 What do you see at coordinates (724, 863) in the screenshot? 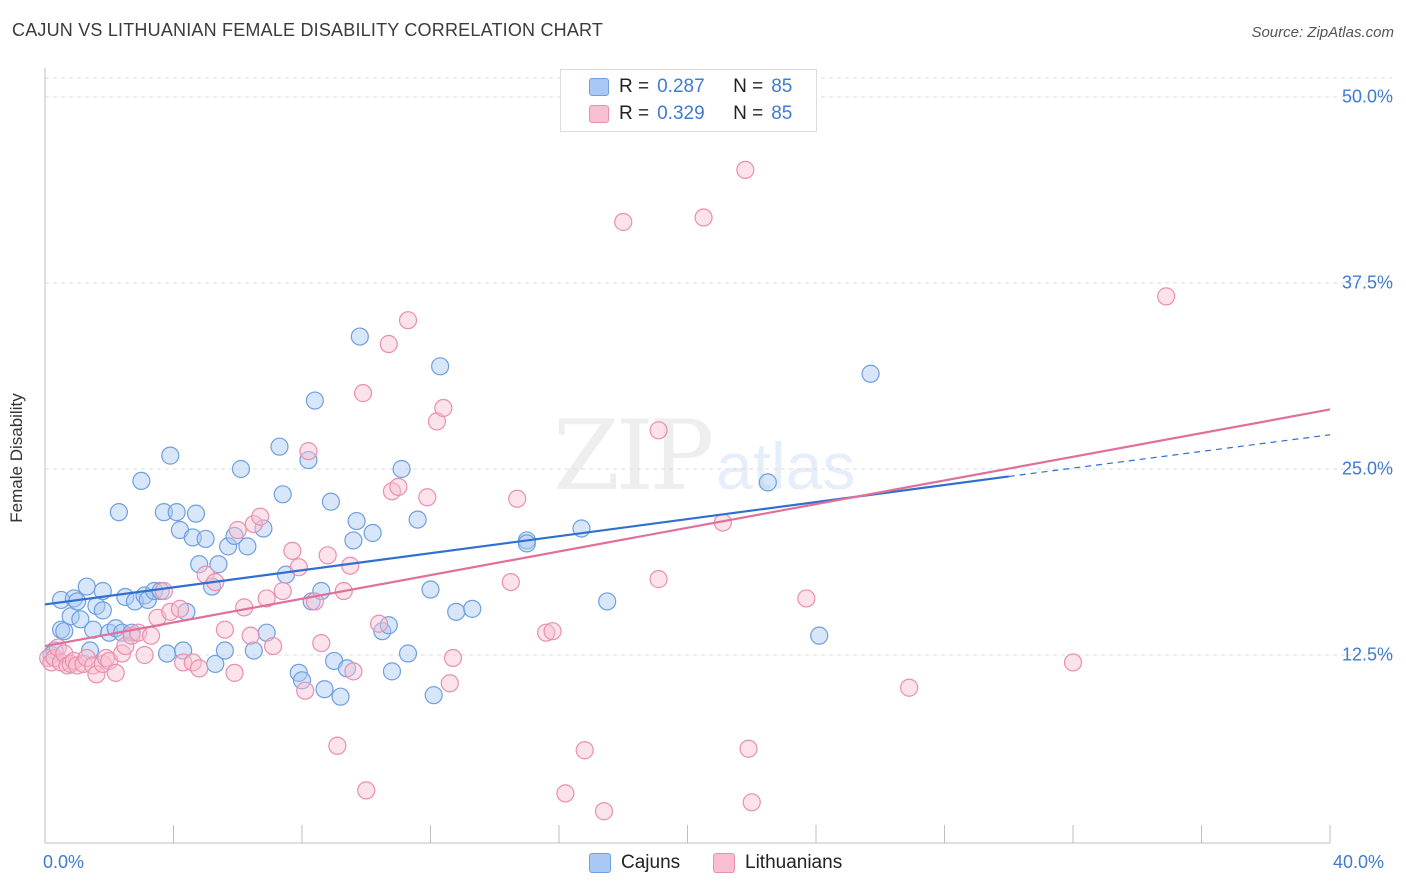
I see `series-swatch-lithuanians` at bounding box center [724, 863].